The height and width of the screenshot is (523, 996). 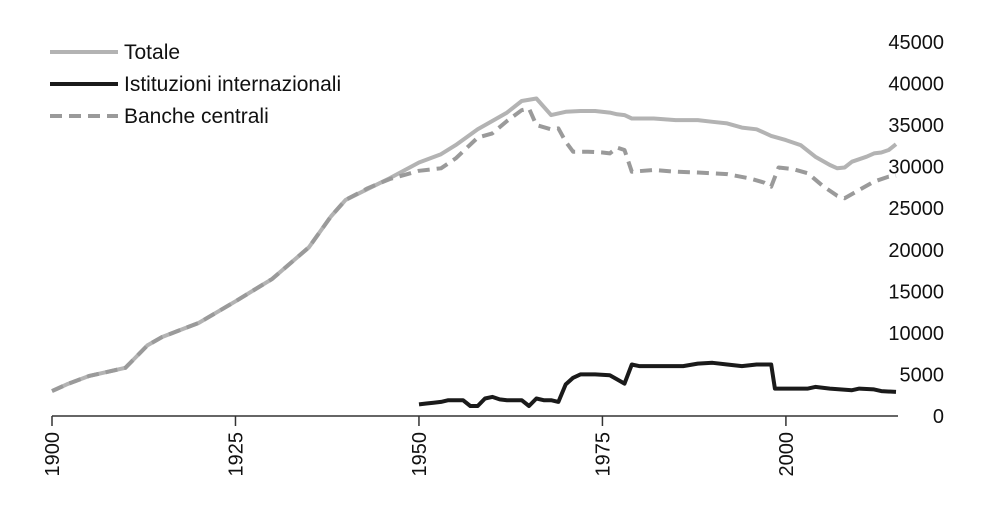 I want to click on y-tick-label-45000: 45000, so click(x=916, y=43).